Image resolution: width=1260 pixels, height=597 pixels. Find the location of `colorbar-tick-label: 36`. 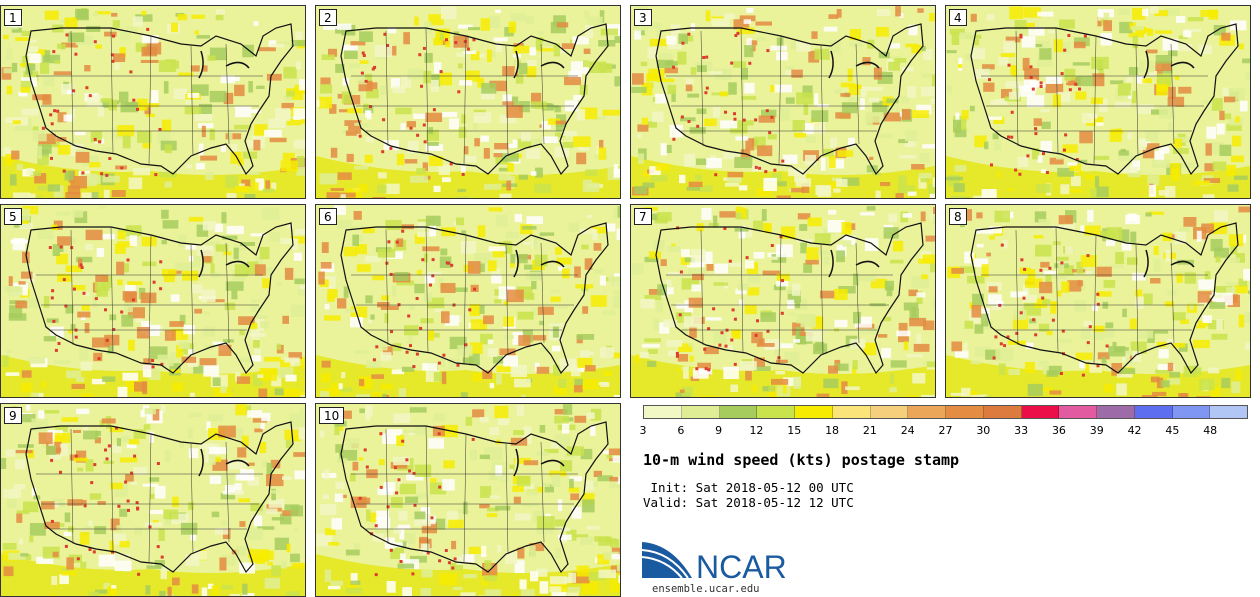

colorbar-tick-label: 36 is located at coordinates (1058, 430).